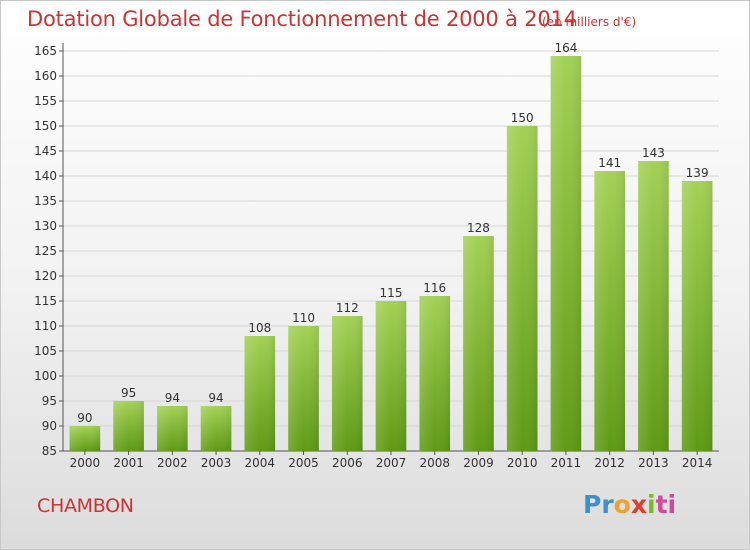 The width and height of the screenshot is (750, 550). What do you see at coordinates (45, 251) in the screenshot?
I see `y-tick-label: 125` at bounding box center [45, 251].